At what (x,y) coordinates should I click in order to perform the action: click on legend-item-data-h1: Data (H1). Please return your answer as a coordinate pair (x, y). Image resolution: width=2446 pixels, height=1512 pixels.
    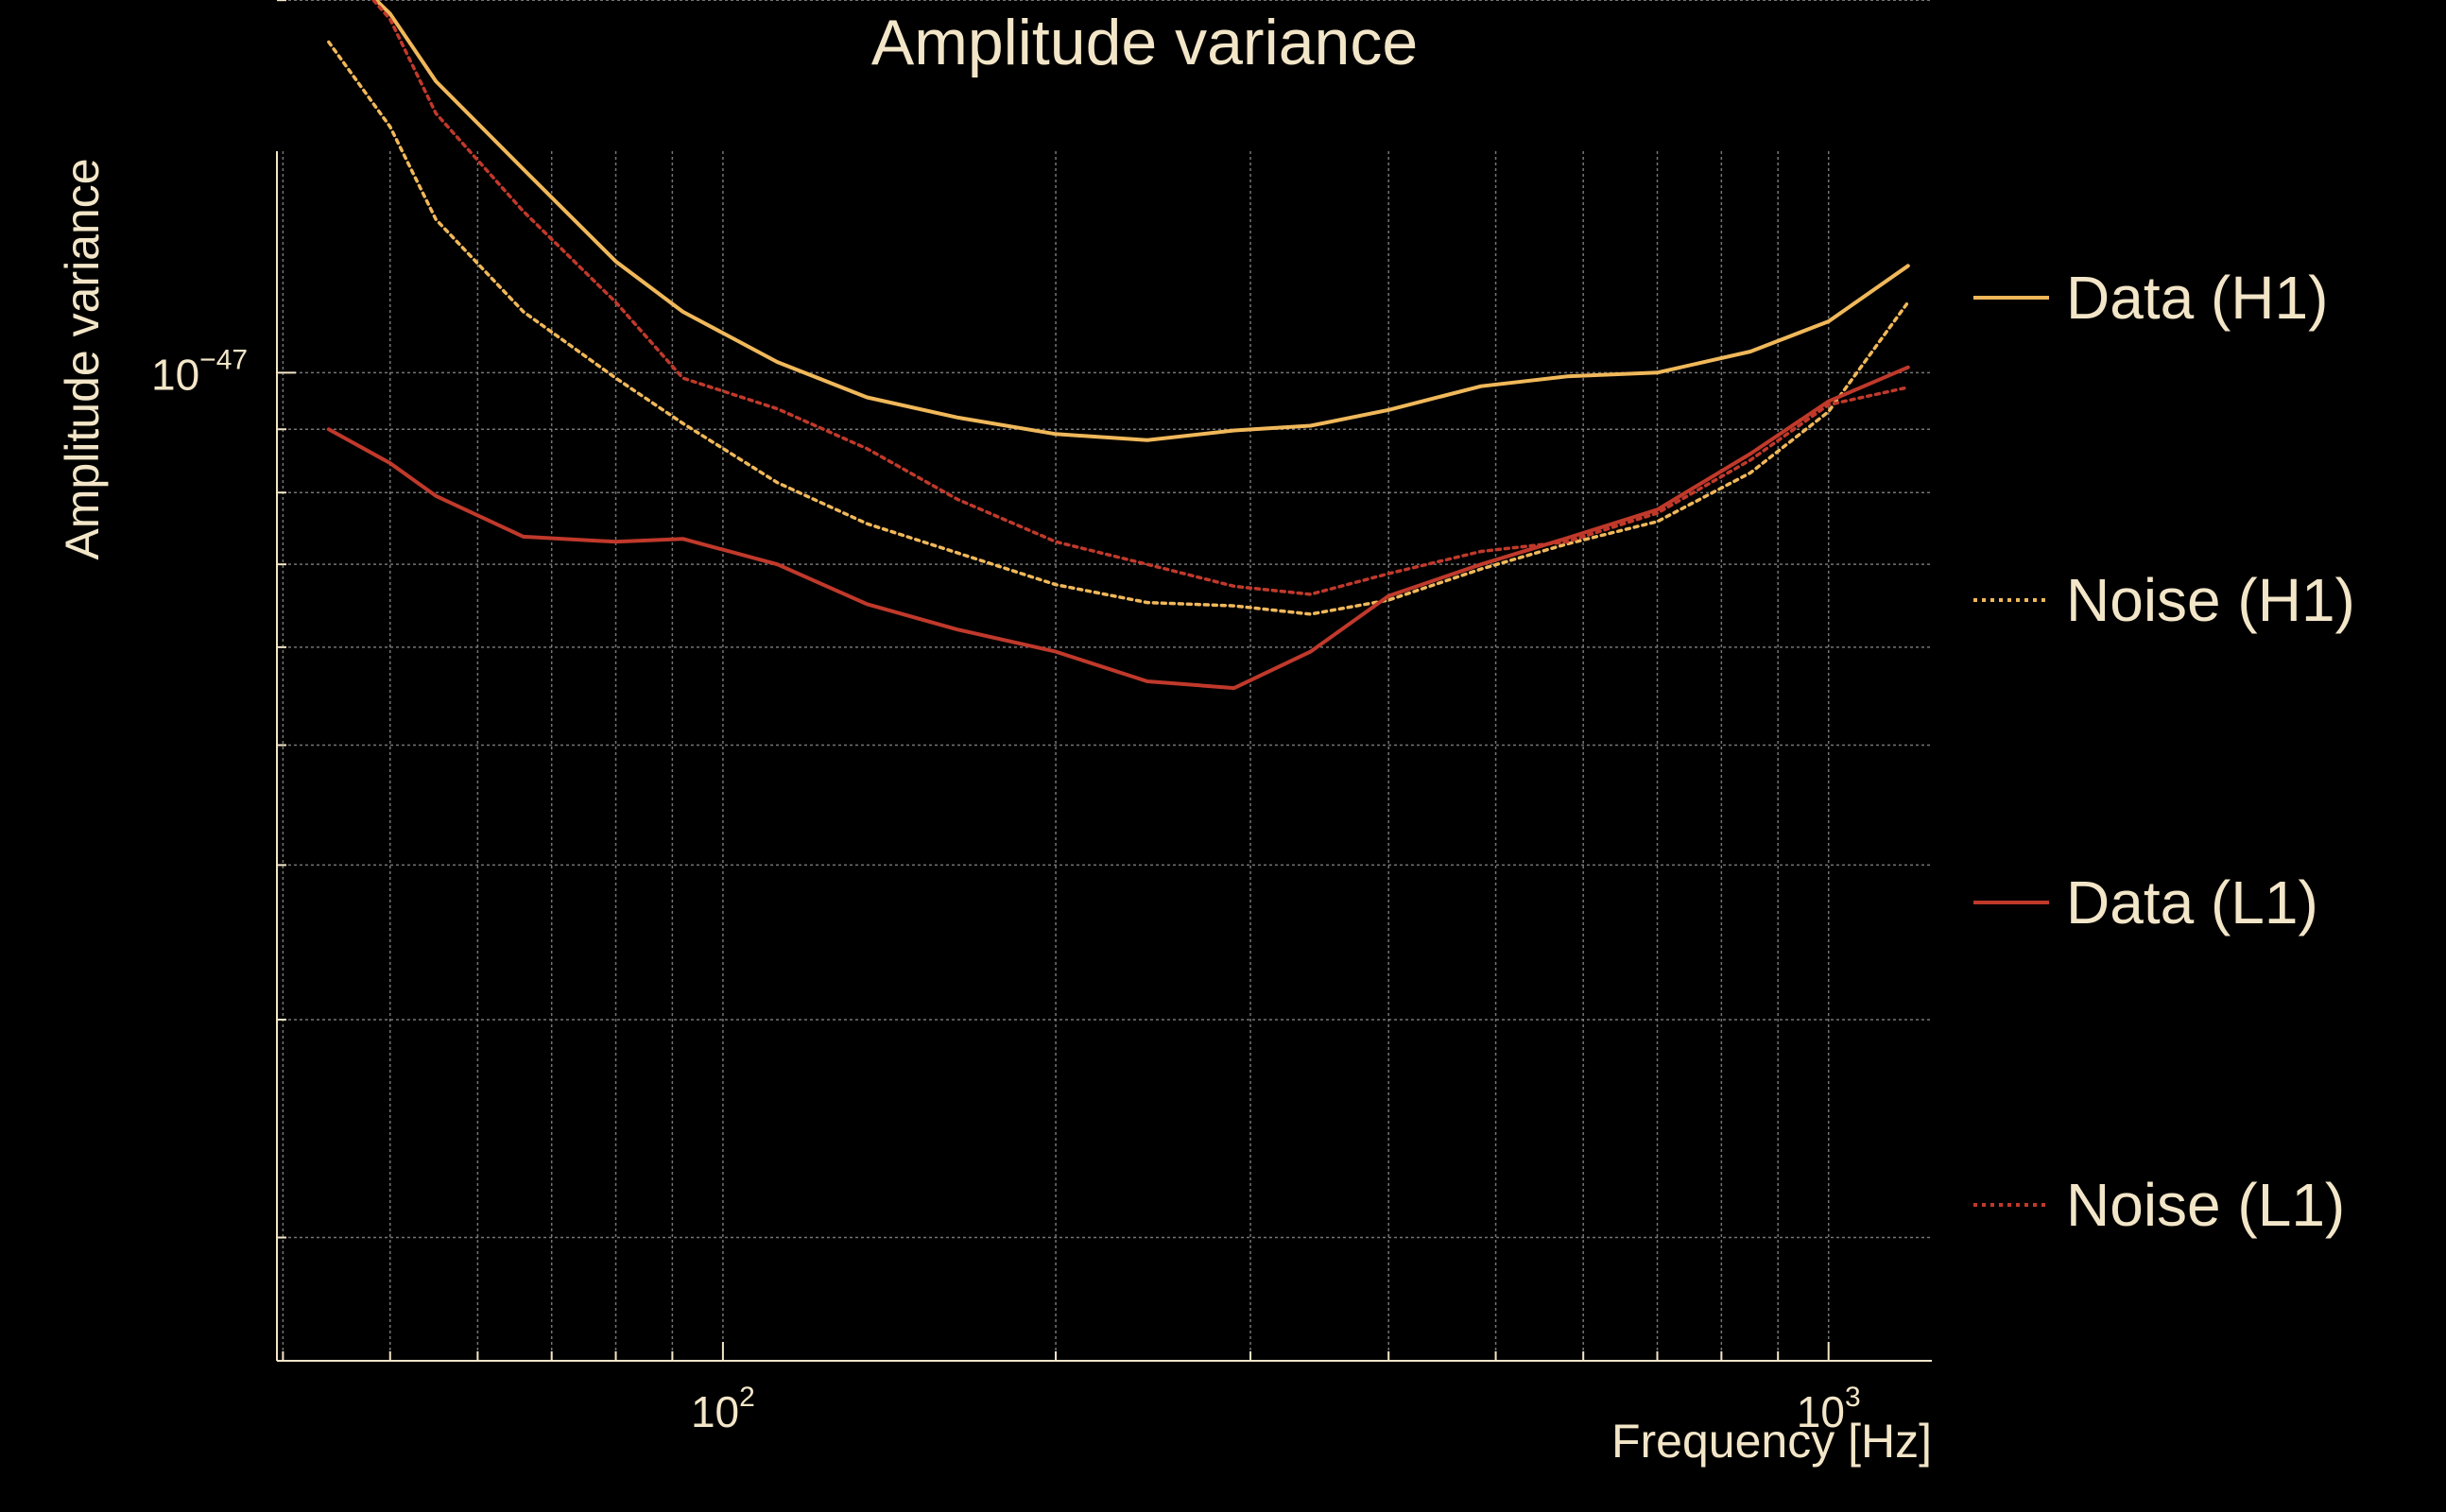
    Looking at the image, I should click on (2150, 298).